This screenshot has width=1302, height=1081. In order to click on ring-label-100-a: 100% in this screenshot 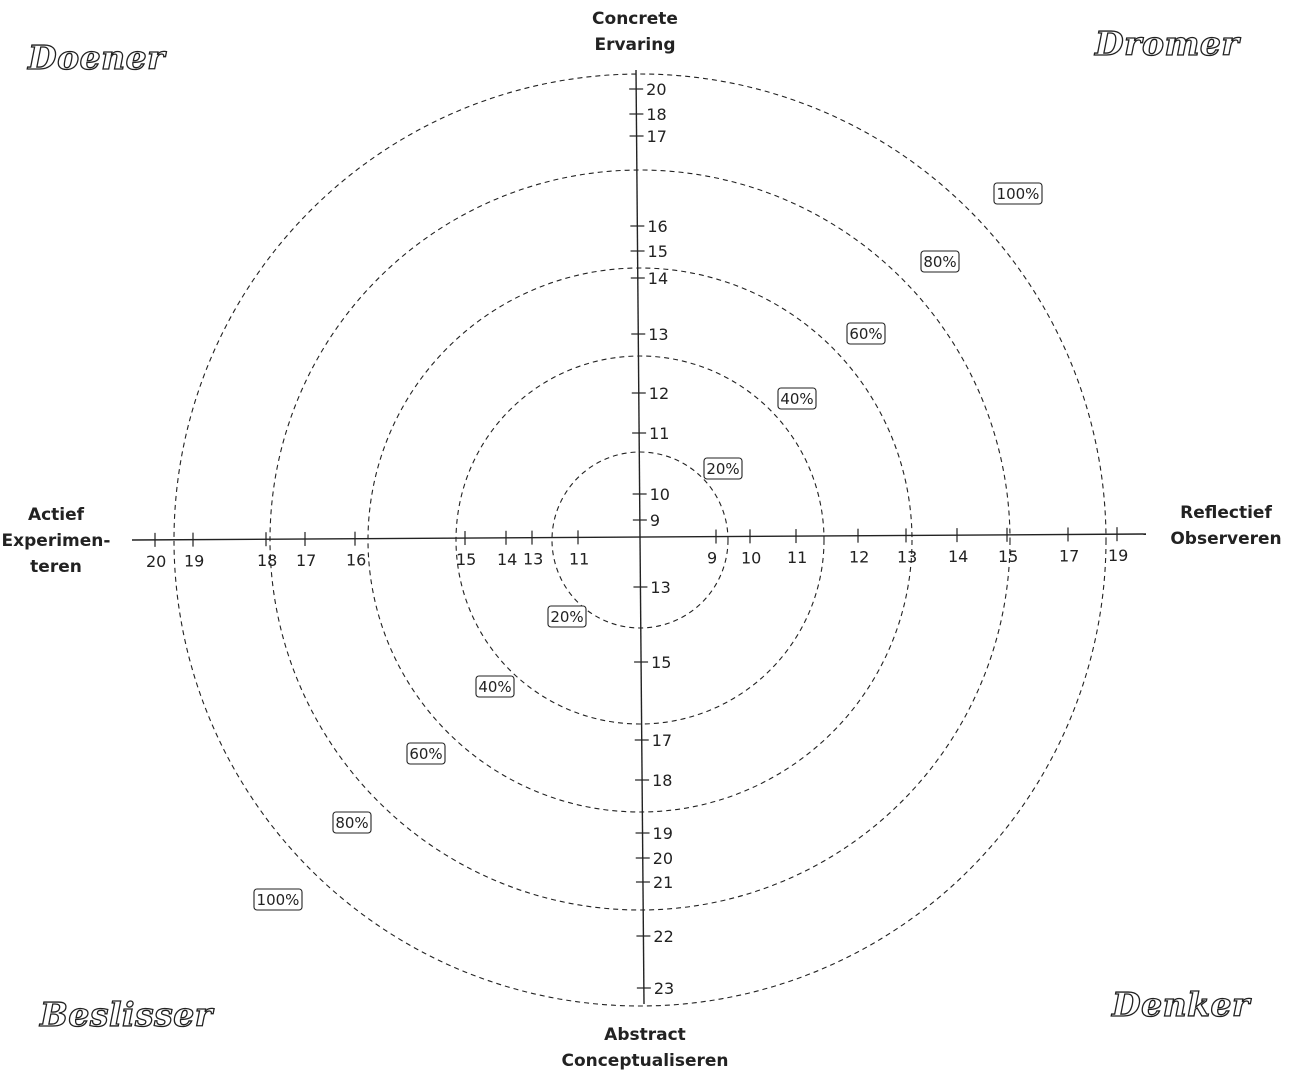, I will do `click(1018, 194)`.